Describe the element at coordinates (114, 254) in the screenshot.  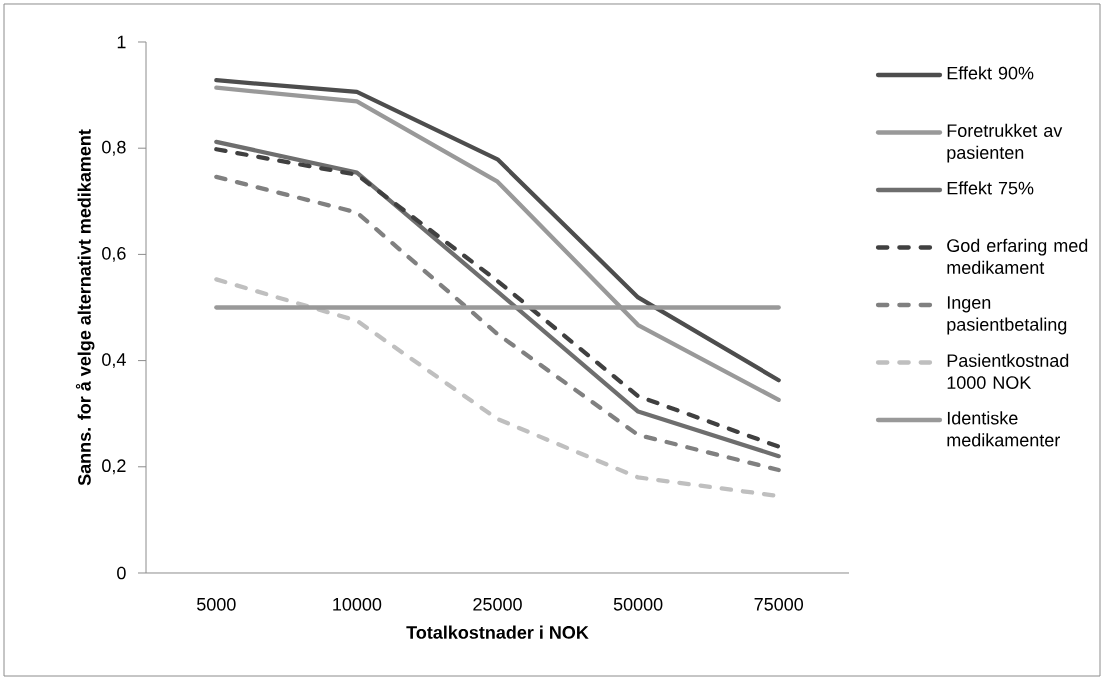
I see `y-tick-label: 0,6` at that location.